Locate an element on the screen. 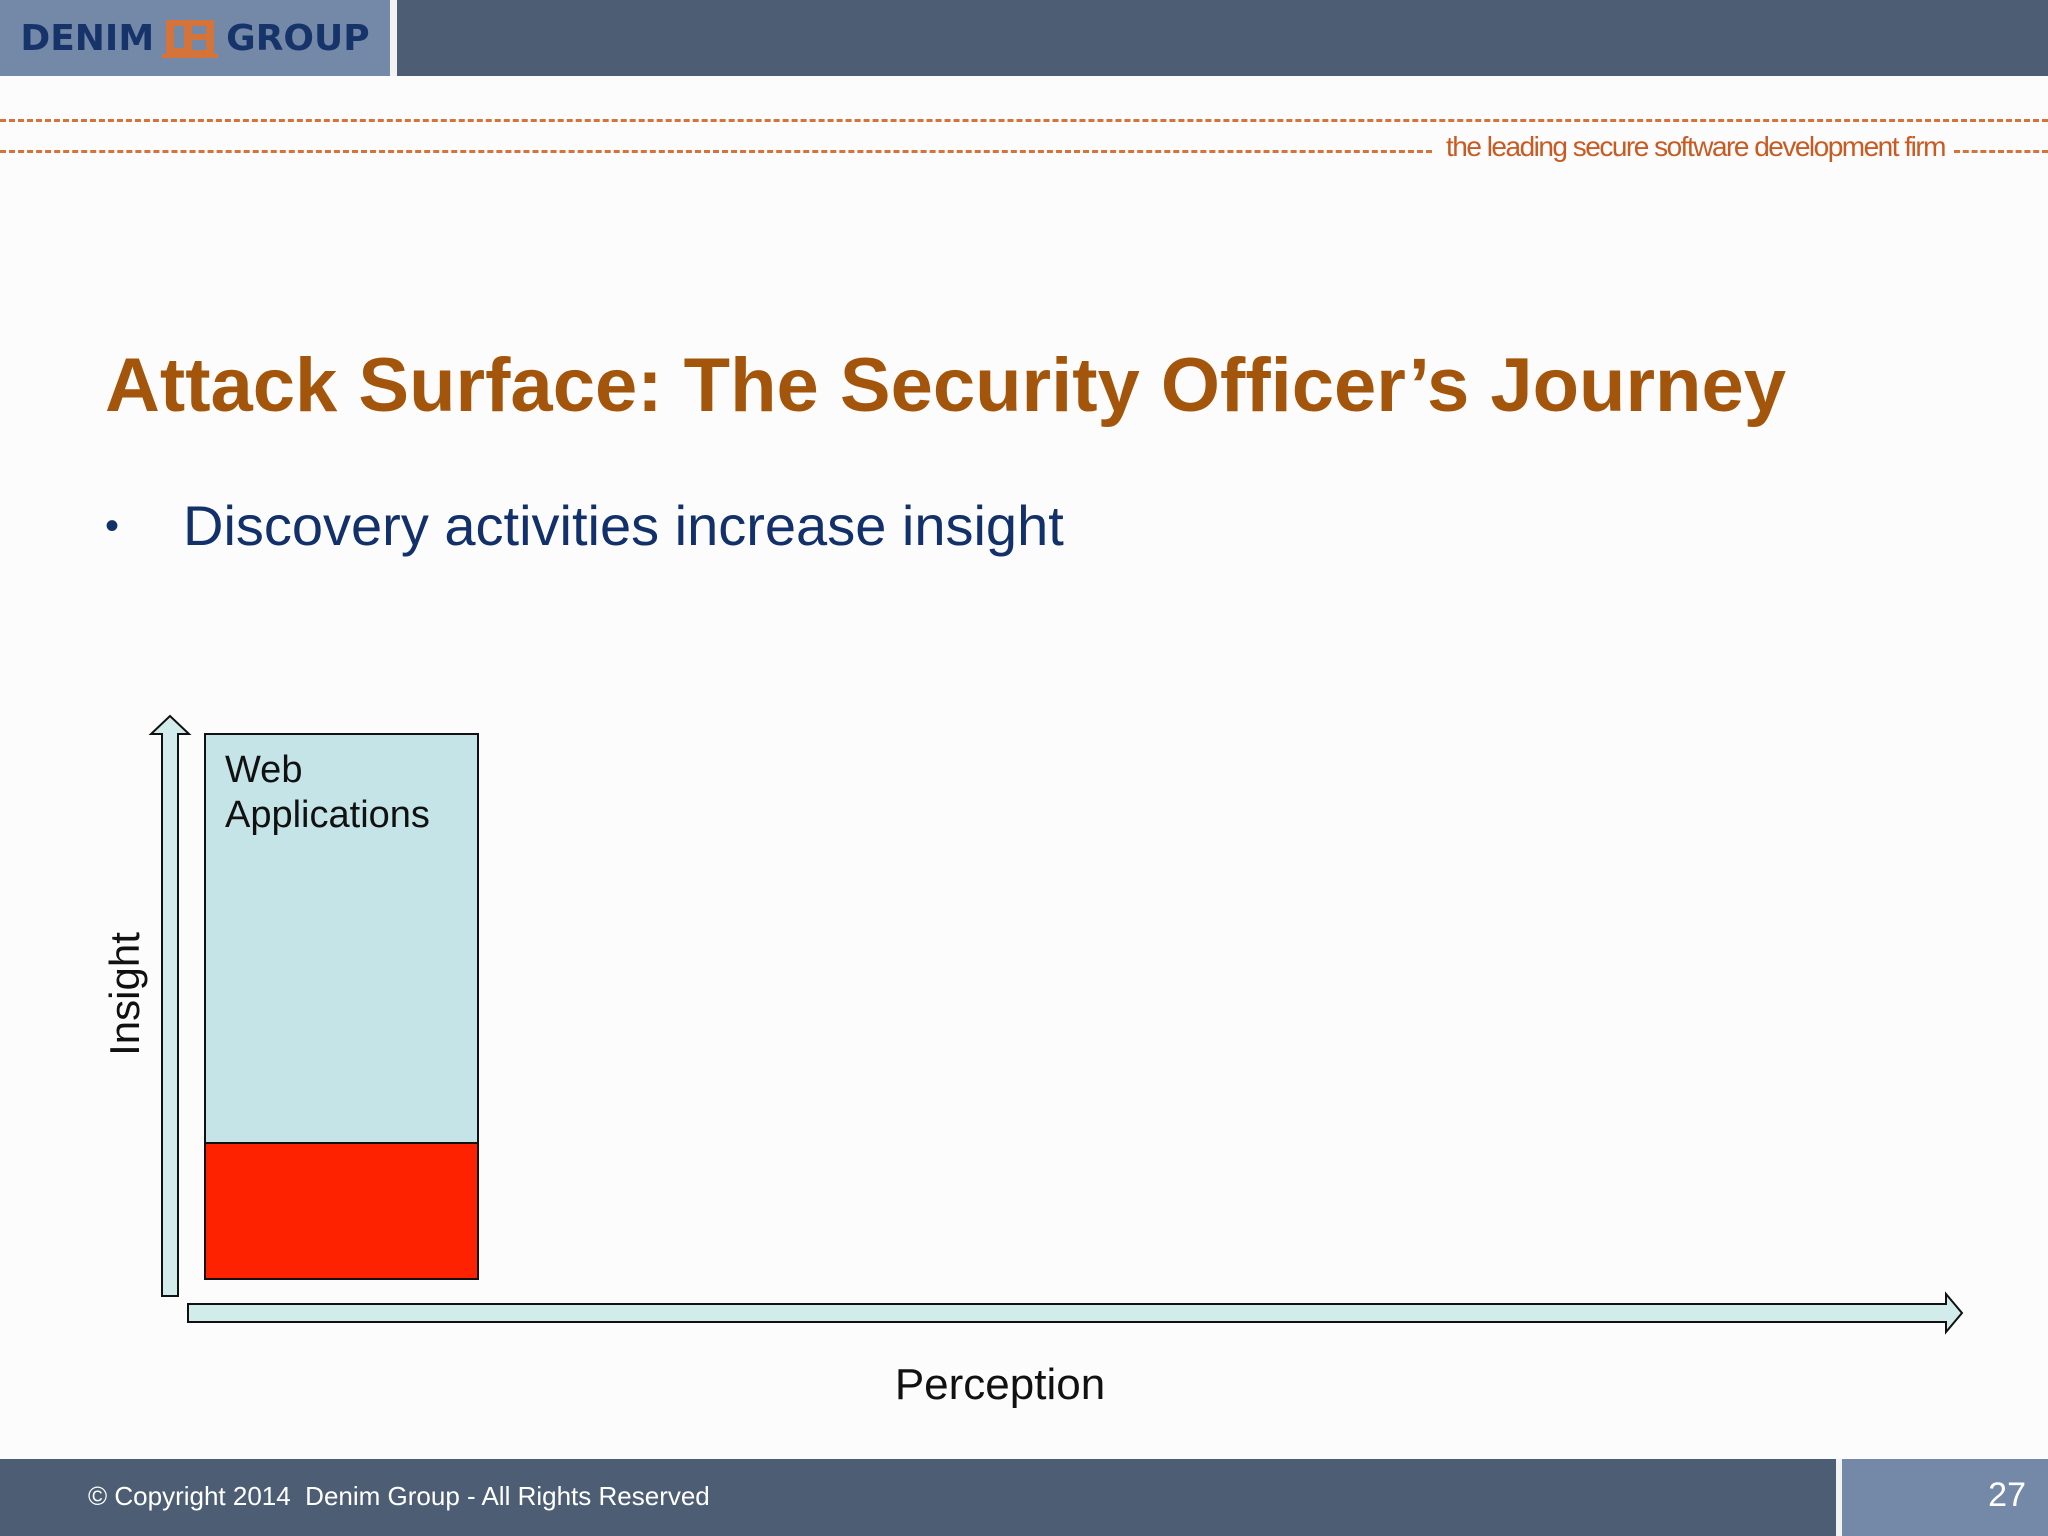  logo-text-left: DENIM is located at coordinates (87, 38).